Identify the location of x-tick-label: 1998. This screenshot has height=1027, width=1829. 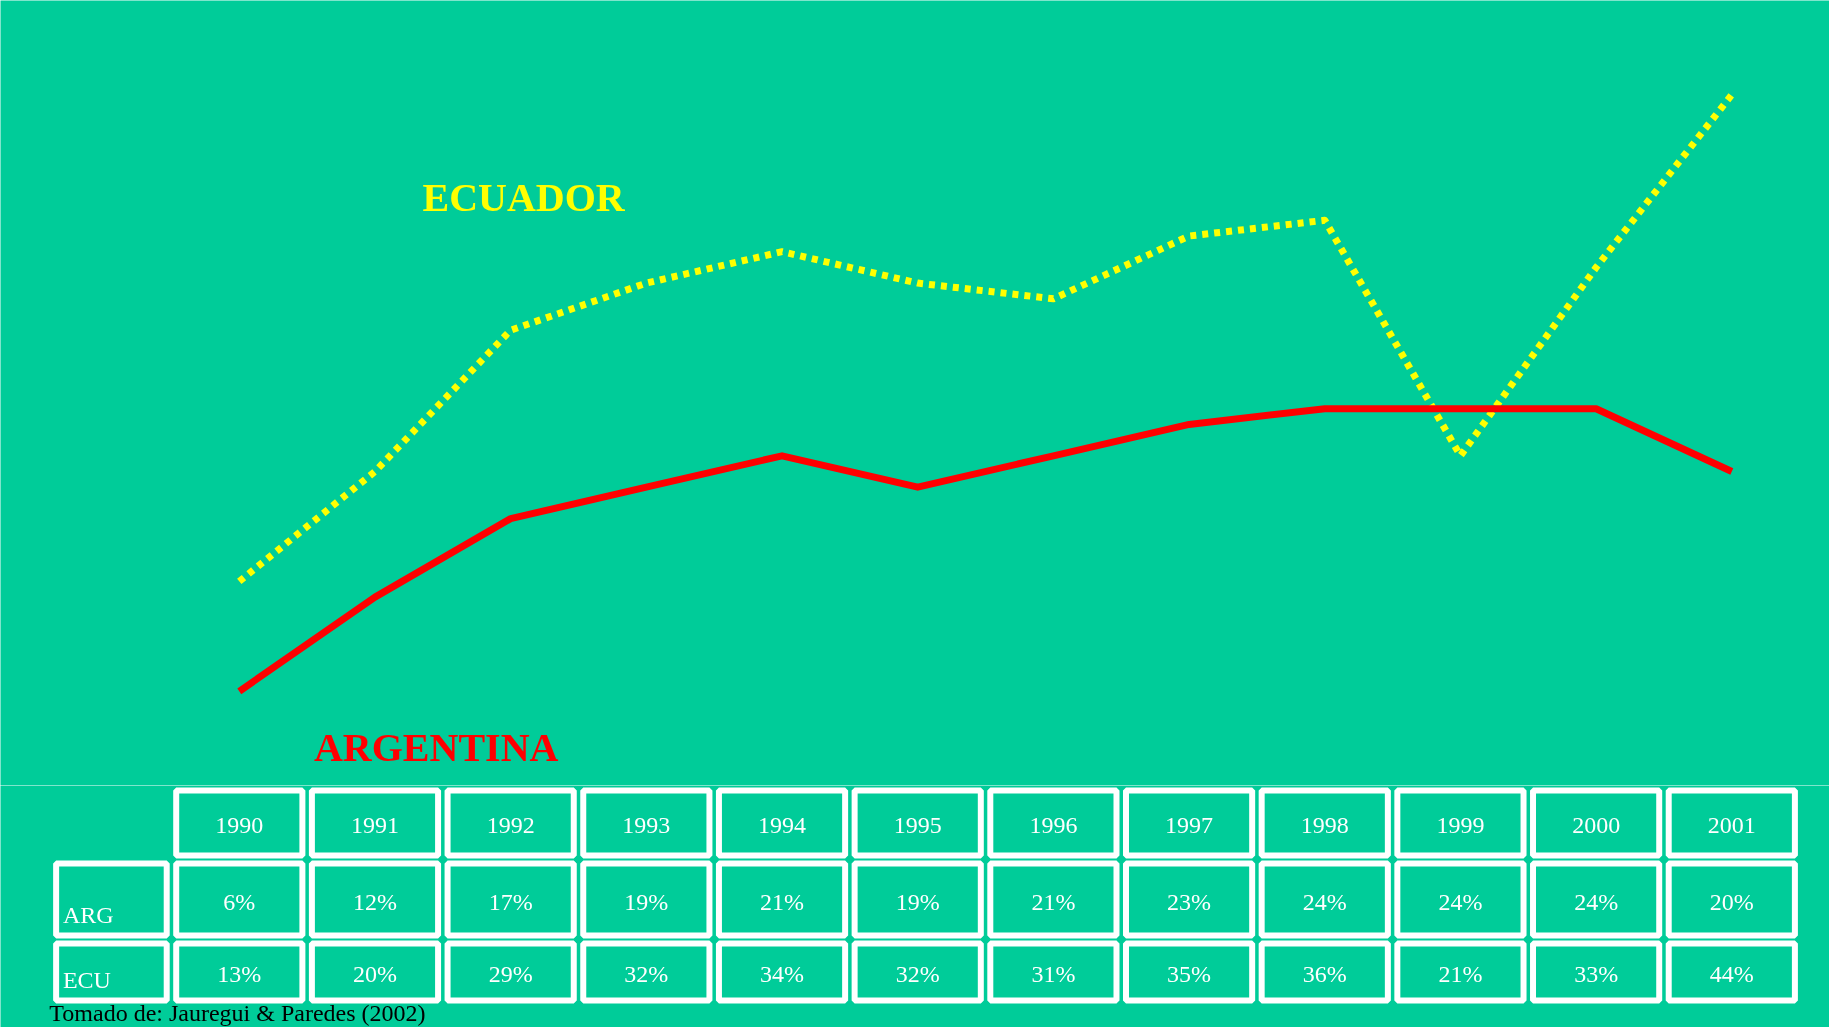
(1324, 824).